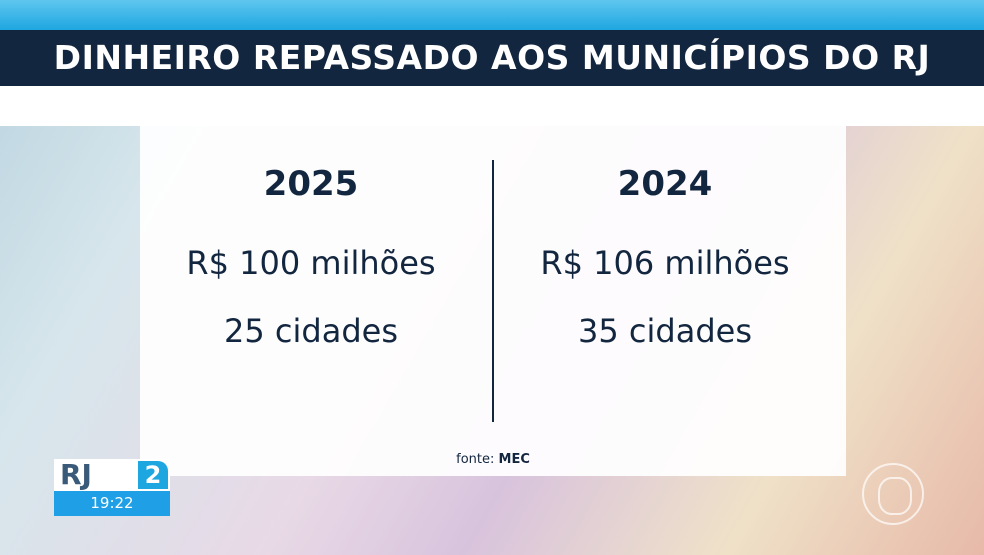  I want to click on globo-watermark-icon, so click(893, 494).